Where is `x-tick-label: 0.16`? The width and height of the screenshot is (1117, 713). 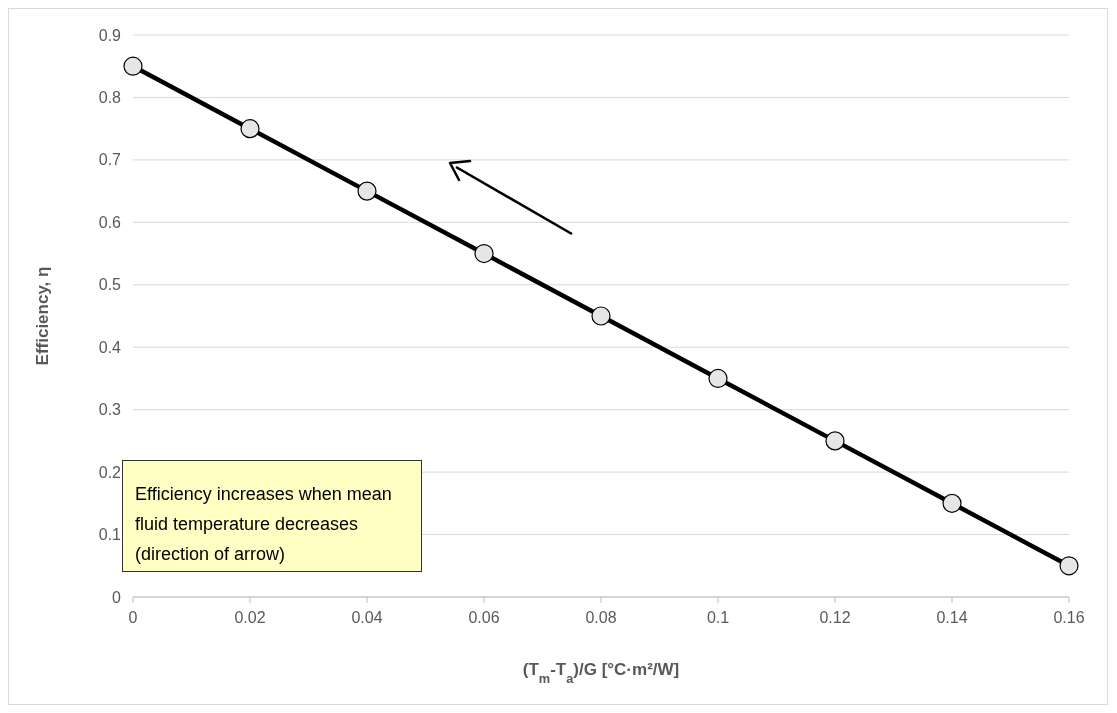 x-tick-label: 0.16 is located at coordinates (1069, 617).